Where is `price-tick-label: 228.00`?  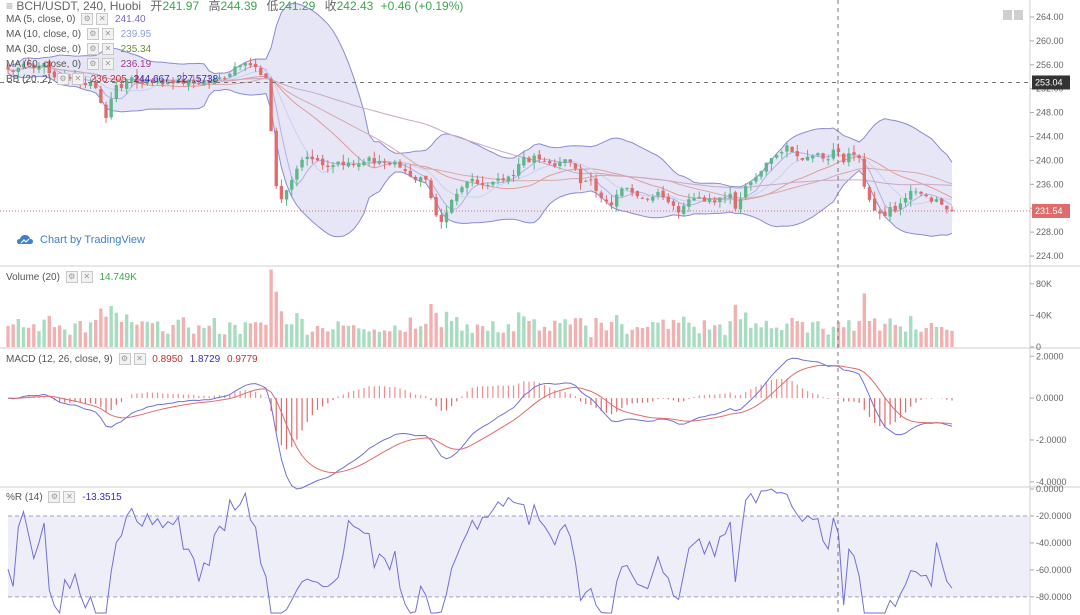 price-tick-label: 228.00 is located at coordinates (1050, 232).